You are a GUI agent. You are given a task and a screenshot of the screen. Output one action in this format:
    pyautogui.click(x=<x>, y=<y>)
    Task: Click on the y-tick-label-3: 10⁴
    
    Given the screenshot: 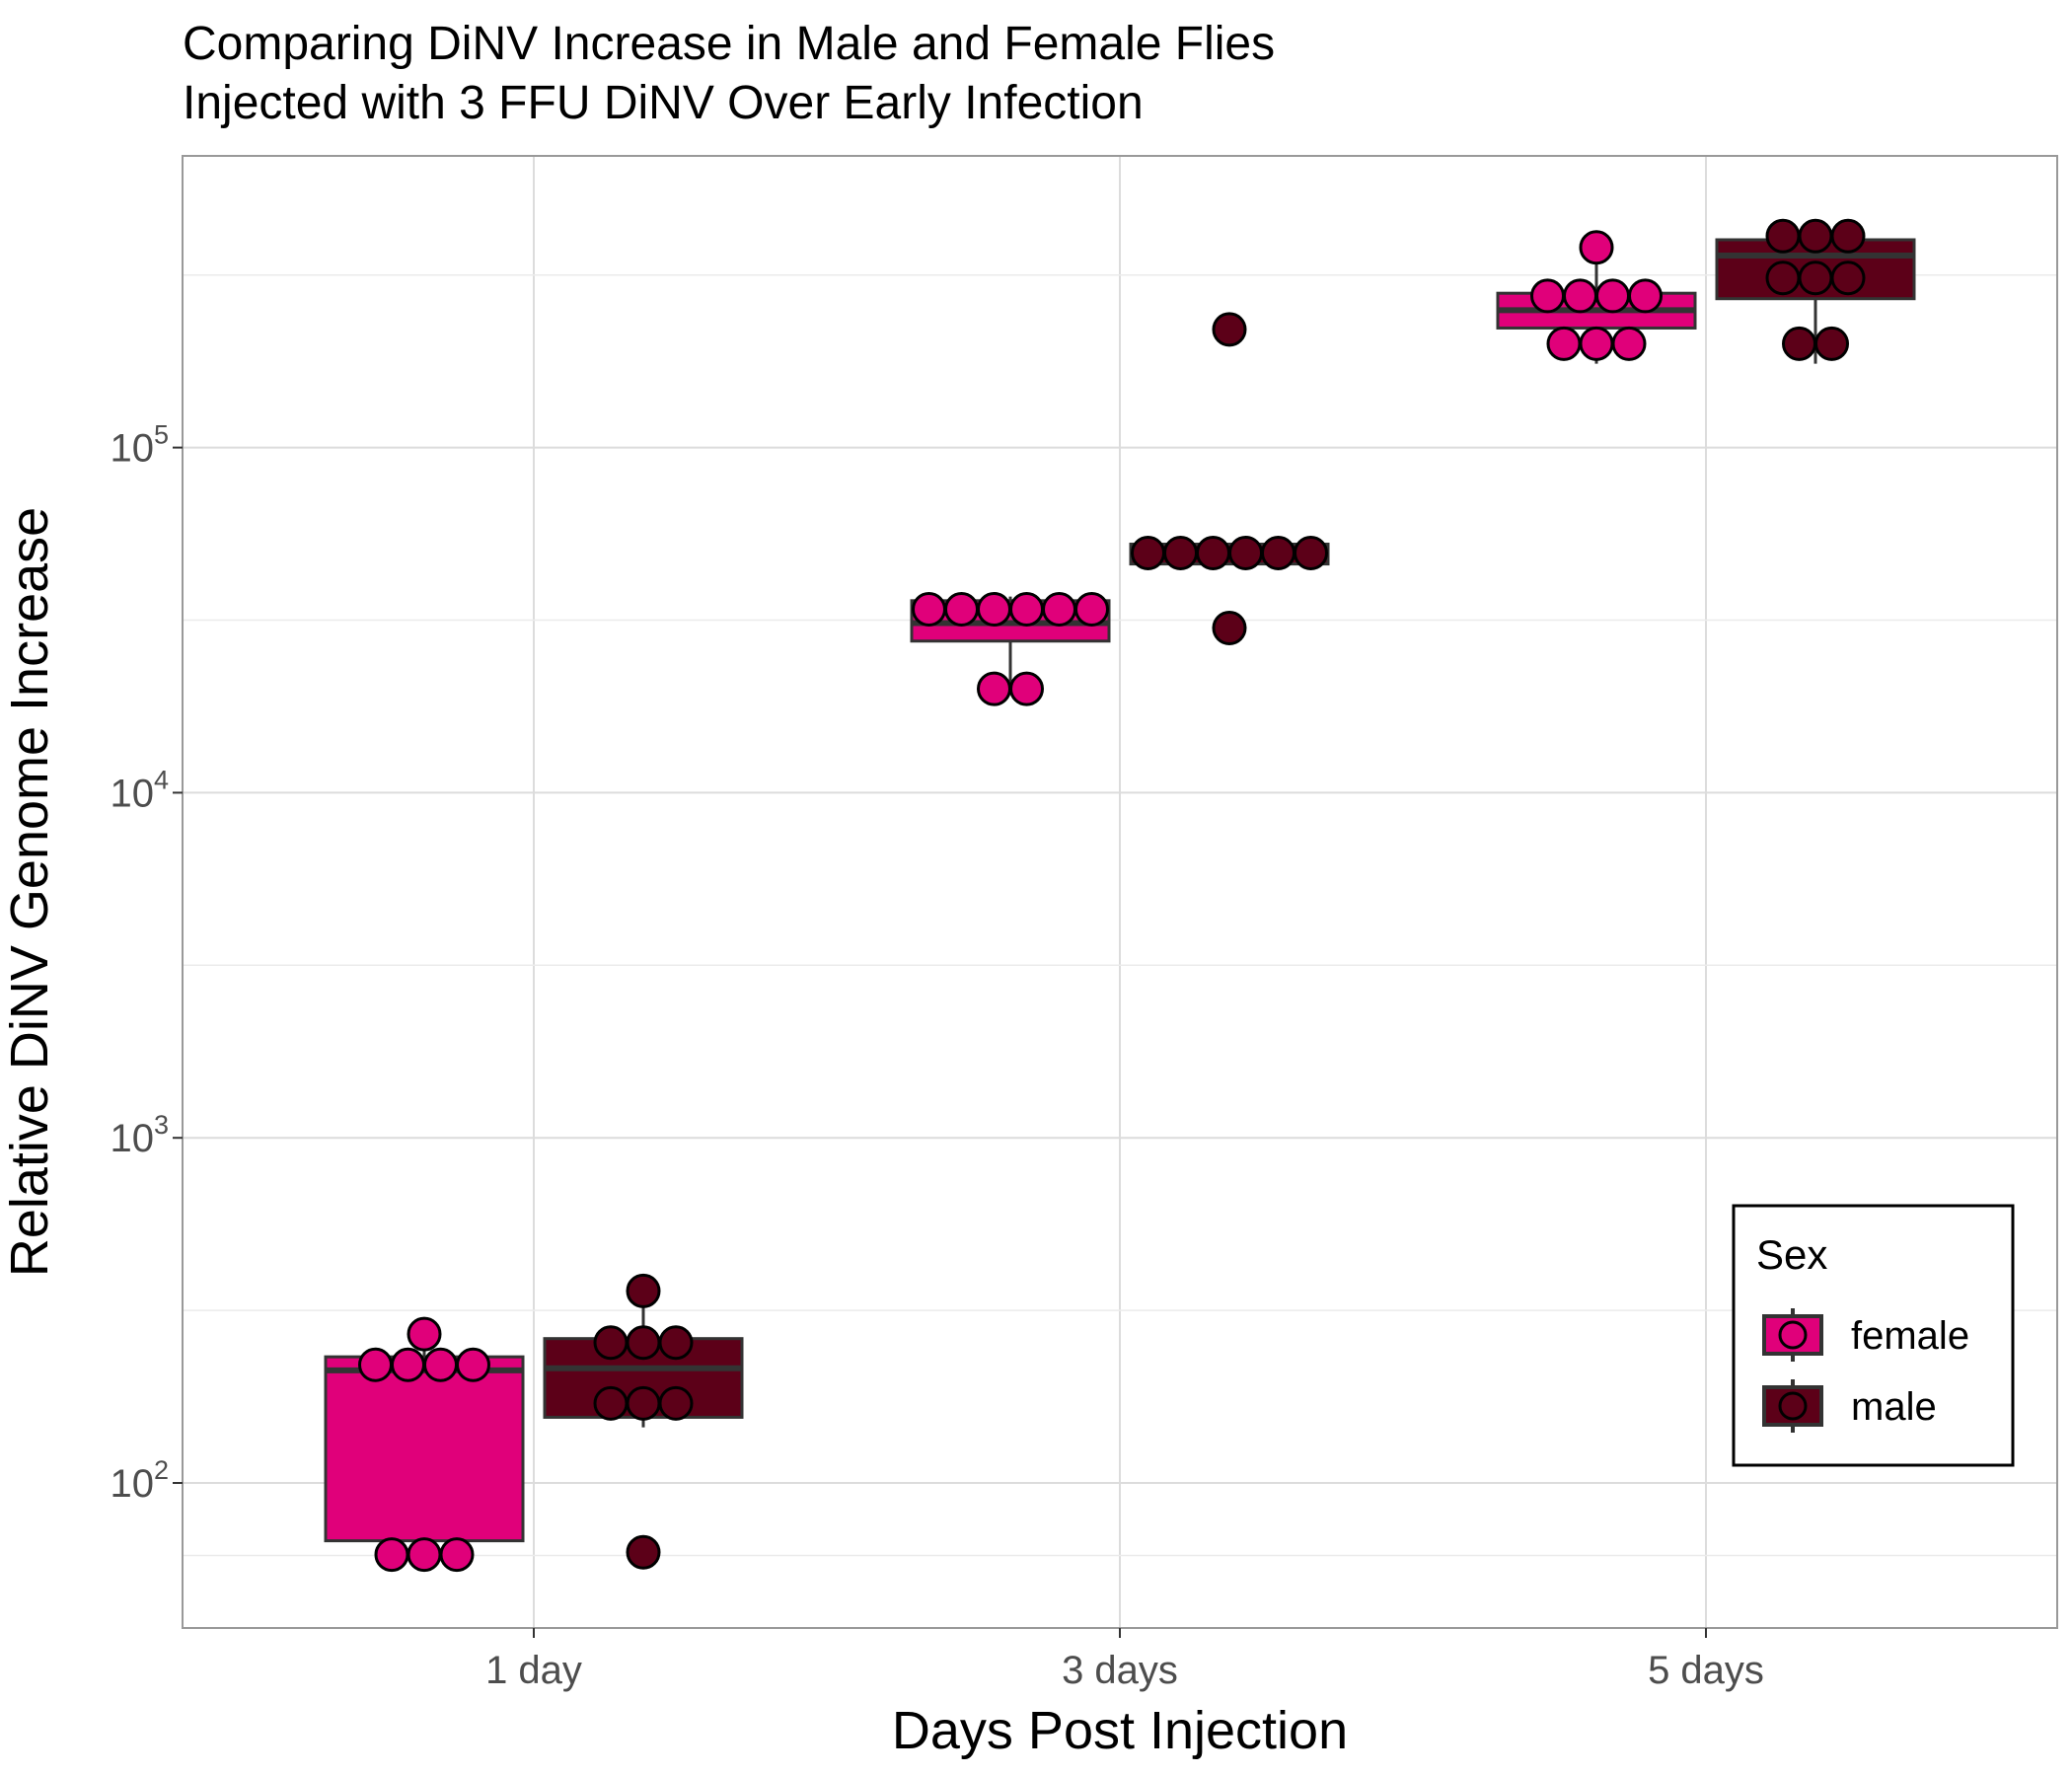 What is the action you would take?
    pyautogui.click(x=140, y=790)
    